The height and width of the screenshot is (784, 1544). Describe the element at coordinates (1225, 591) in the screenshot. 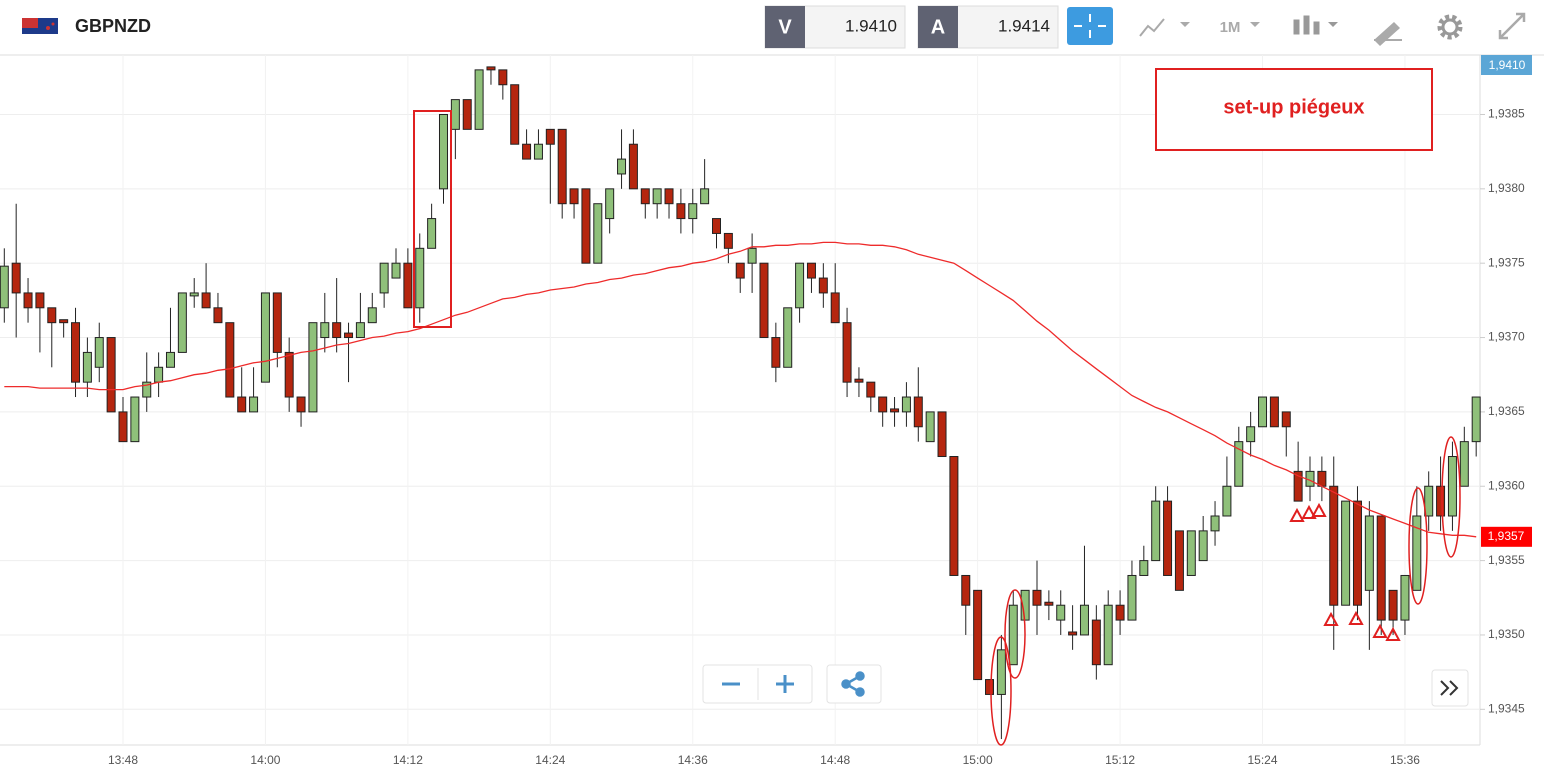

I see `ellipses` at that location.